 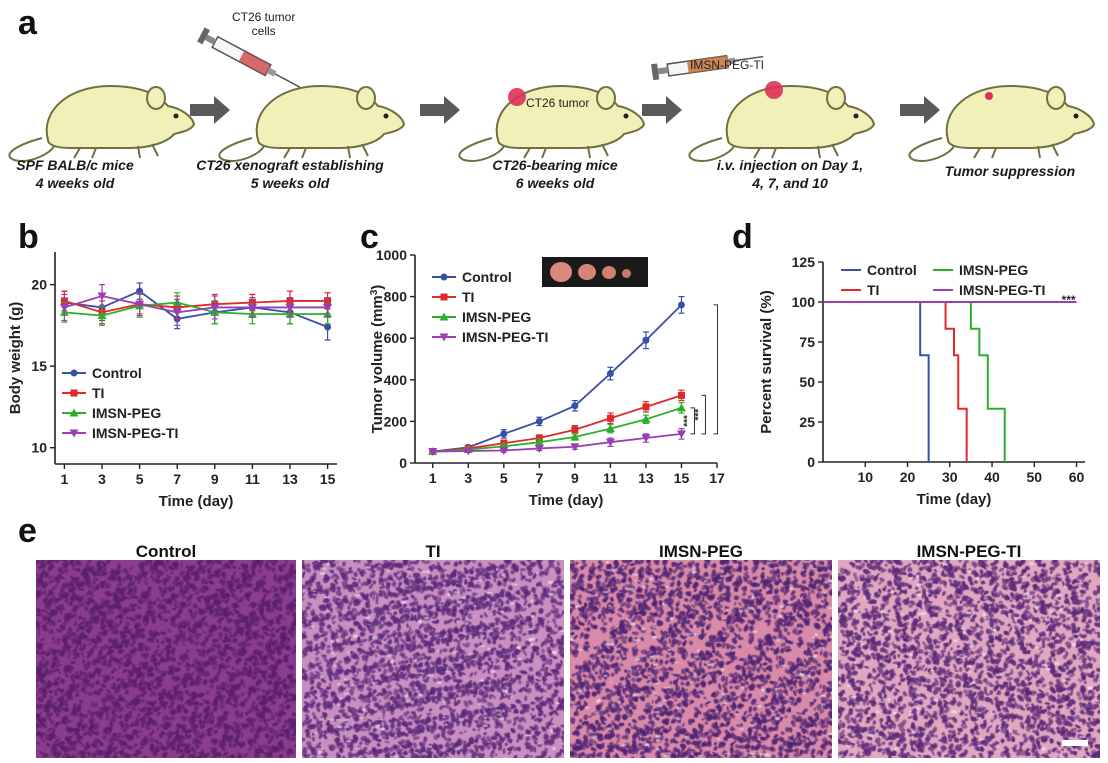 I want to click on syringe-icon, so click(x=250, y=60).